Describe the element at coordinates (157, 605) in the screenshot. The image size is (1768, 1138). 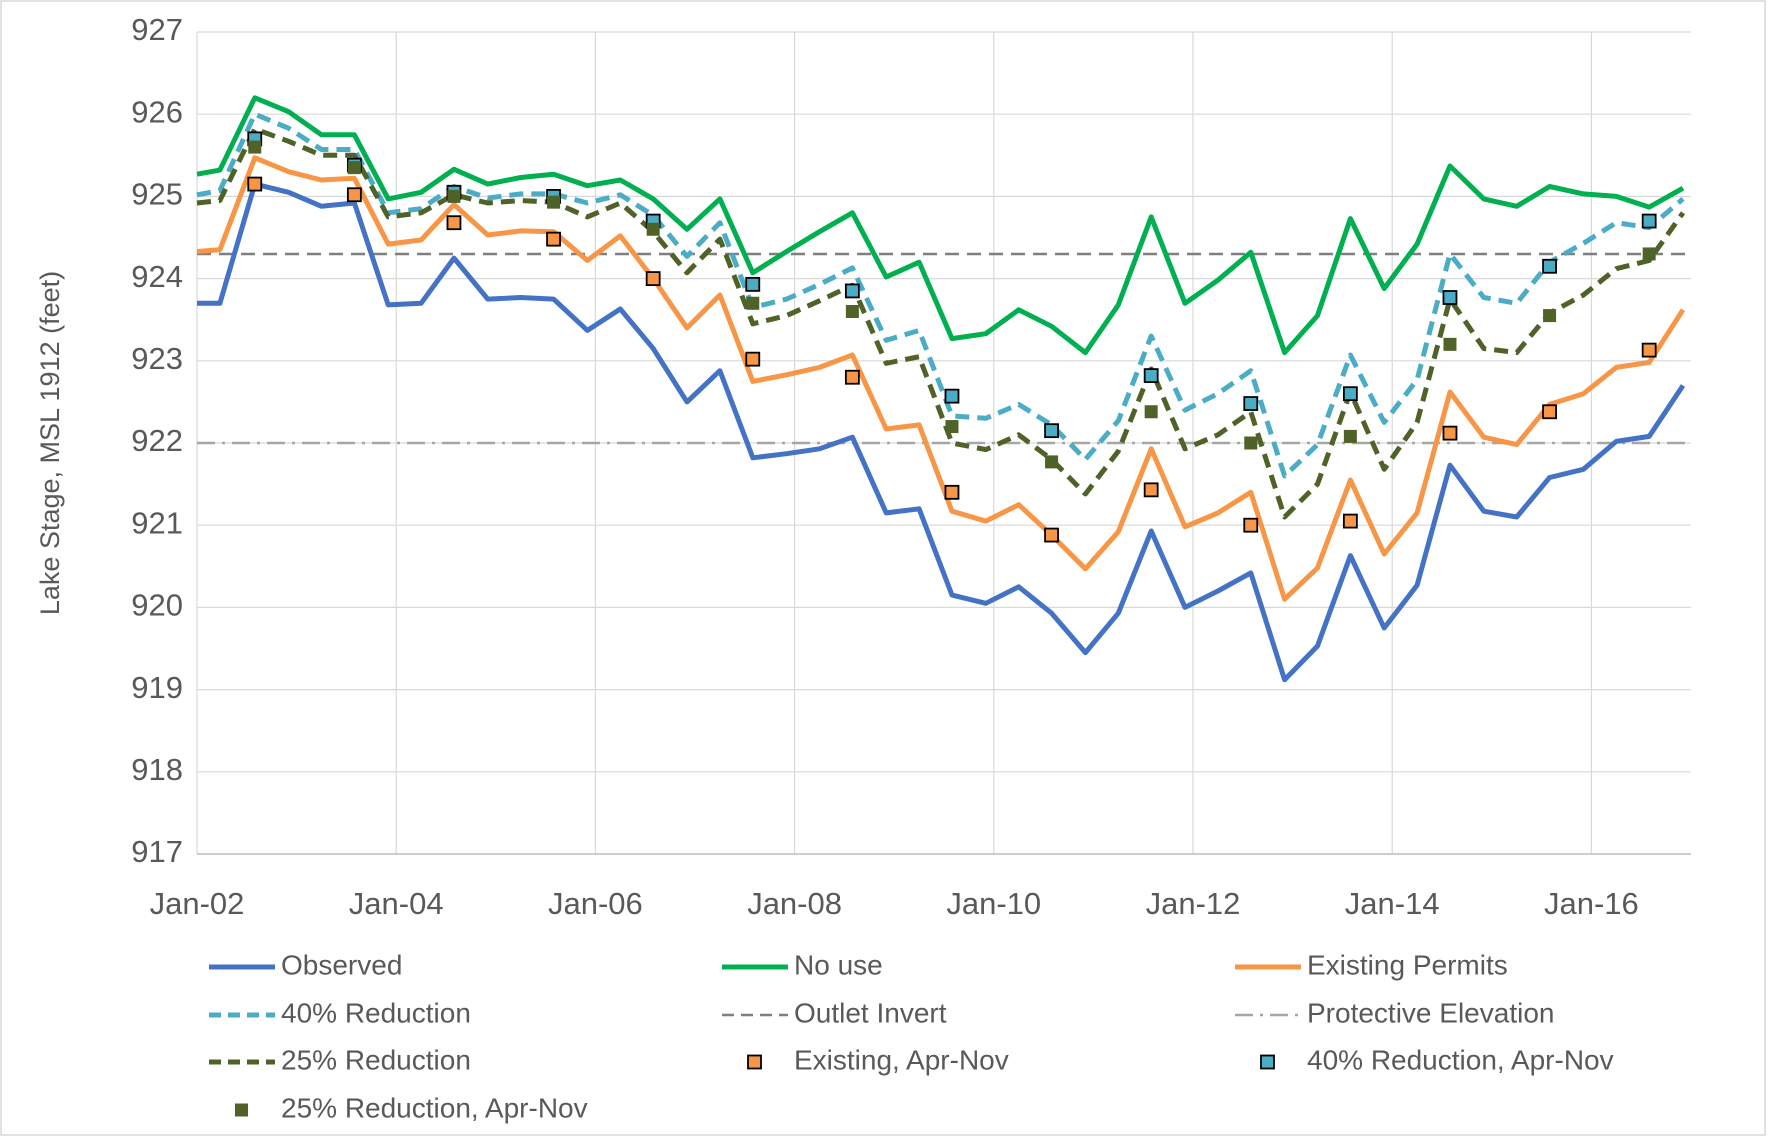
I see `y-tick-label: 920` at that location.